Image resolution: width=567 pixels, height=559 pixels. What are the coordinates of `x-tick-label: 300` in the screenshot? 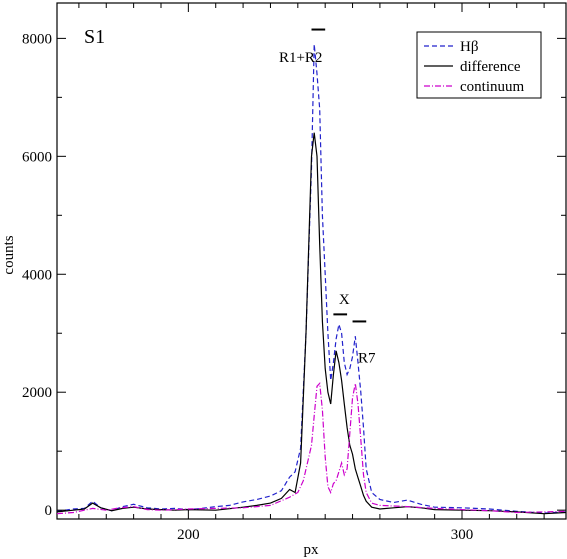 It's located at (462, 535).